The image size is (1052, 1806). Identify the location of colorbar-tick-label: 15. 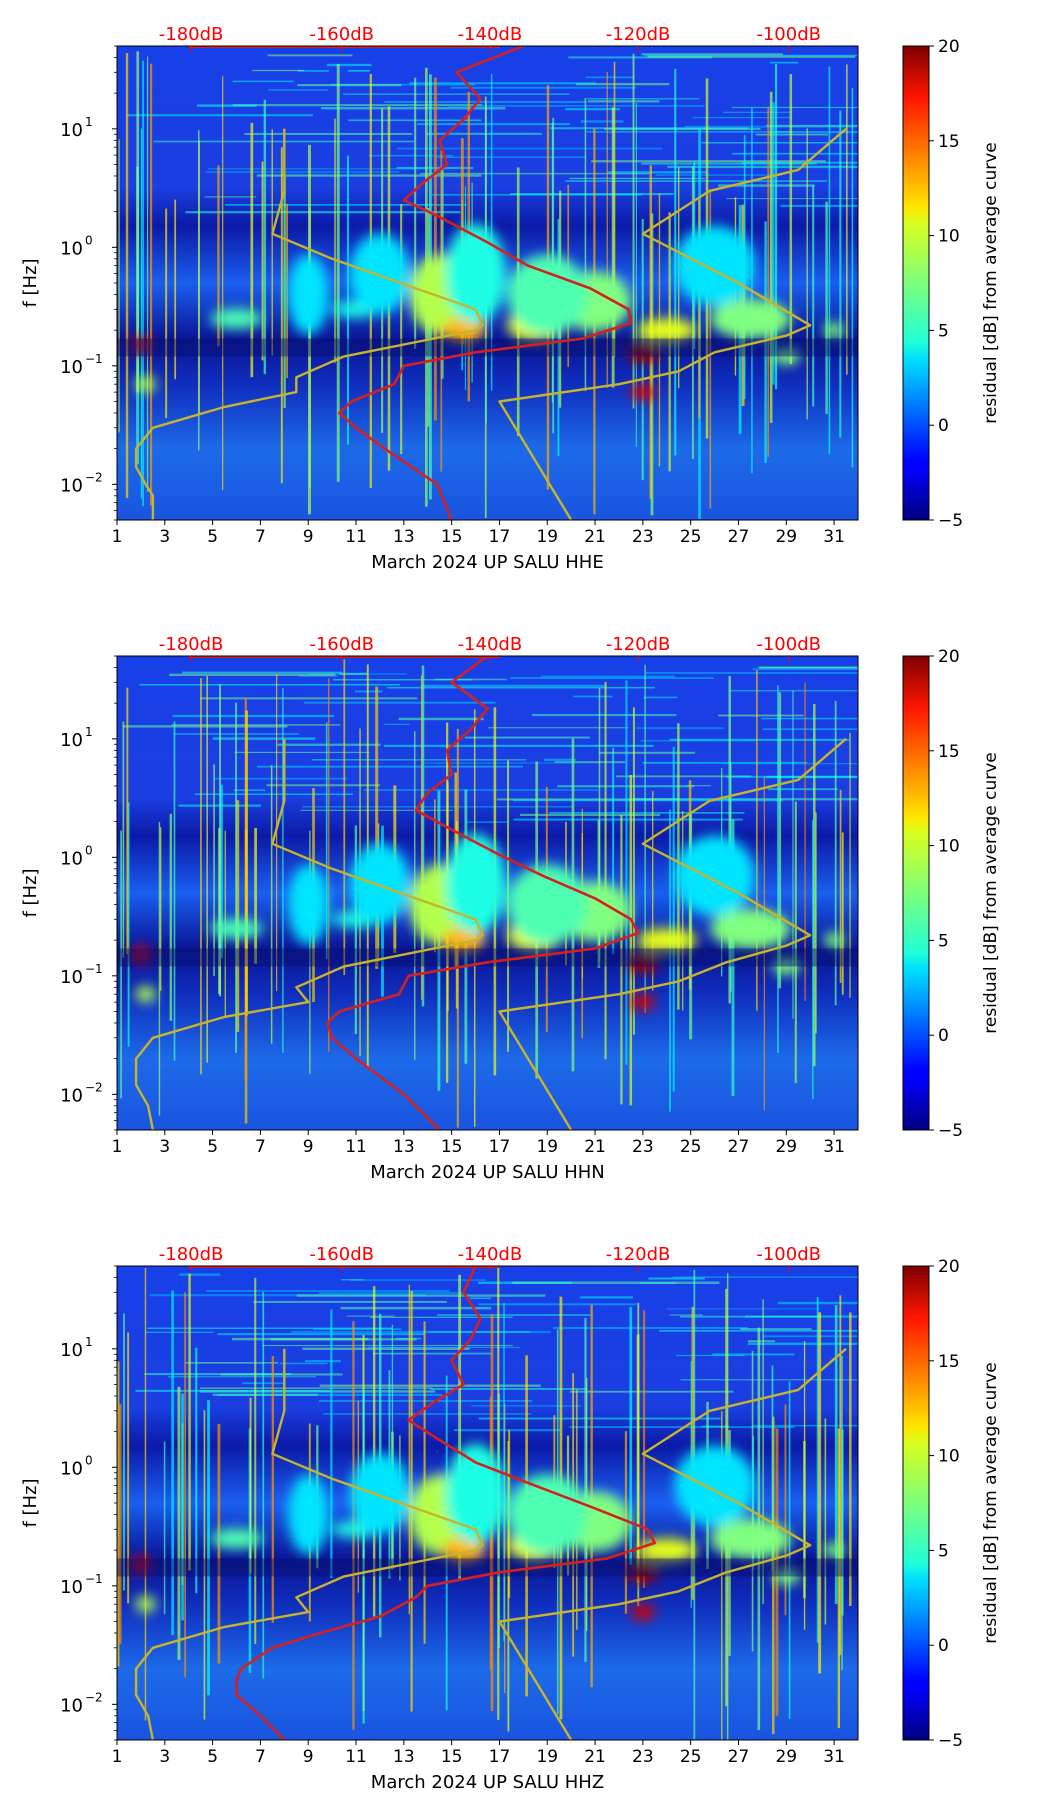
(949, 1362).